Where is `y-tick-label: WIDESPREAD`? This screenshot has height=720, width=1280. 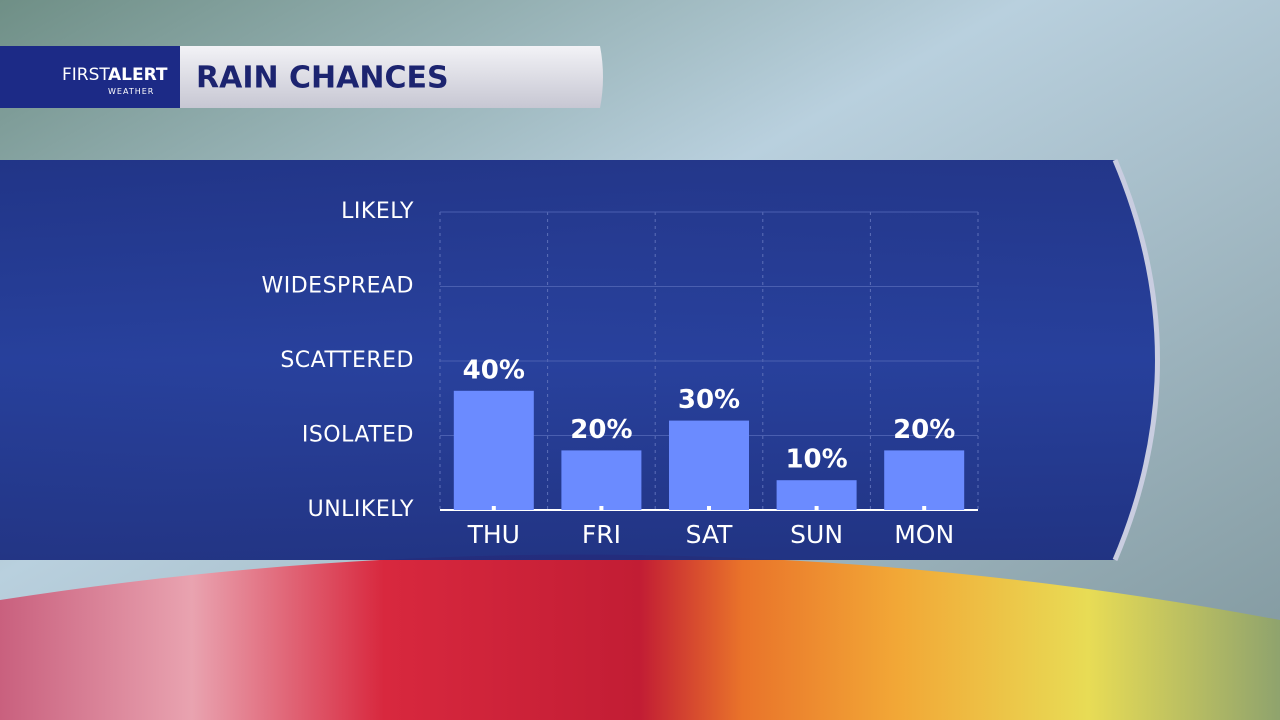 y-tick-label: WIDESPREAD is located at coordinates (338, 286).